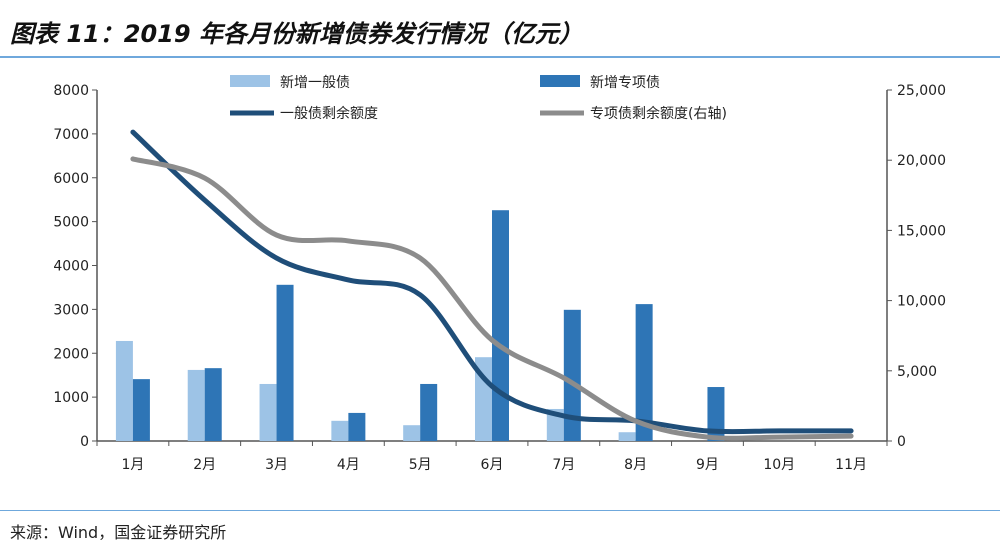  Describe the element at coordinates (71, 267) in the screenshot. I see `y-tick-label: 4000` at that location.